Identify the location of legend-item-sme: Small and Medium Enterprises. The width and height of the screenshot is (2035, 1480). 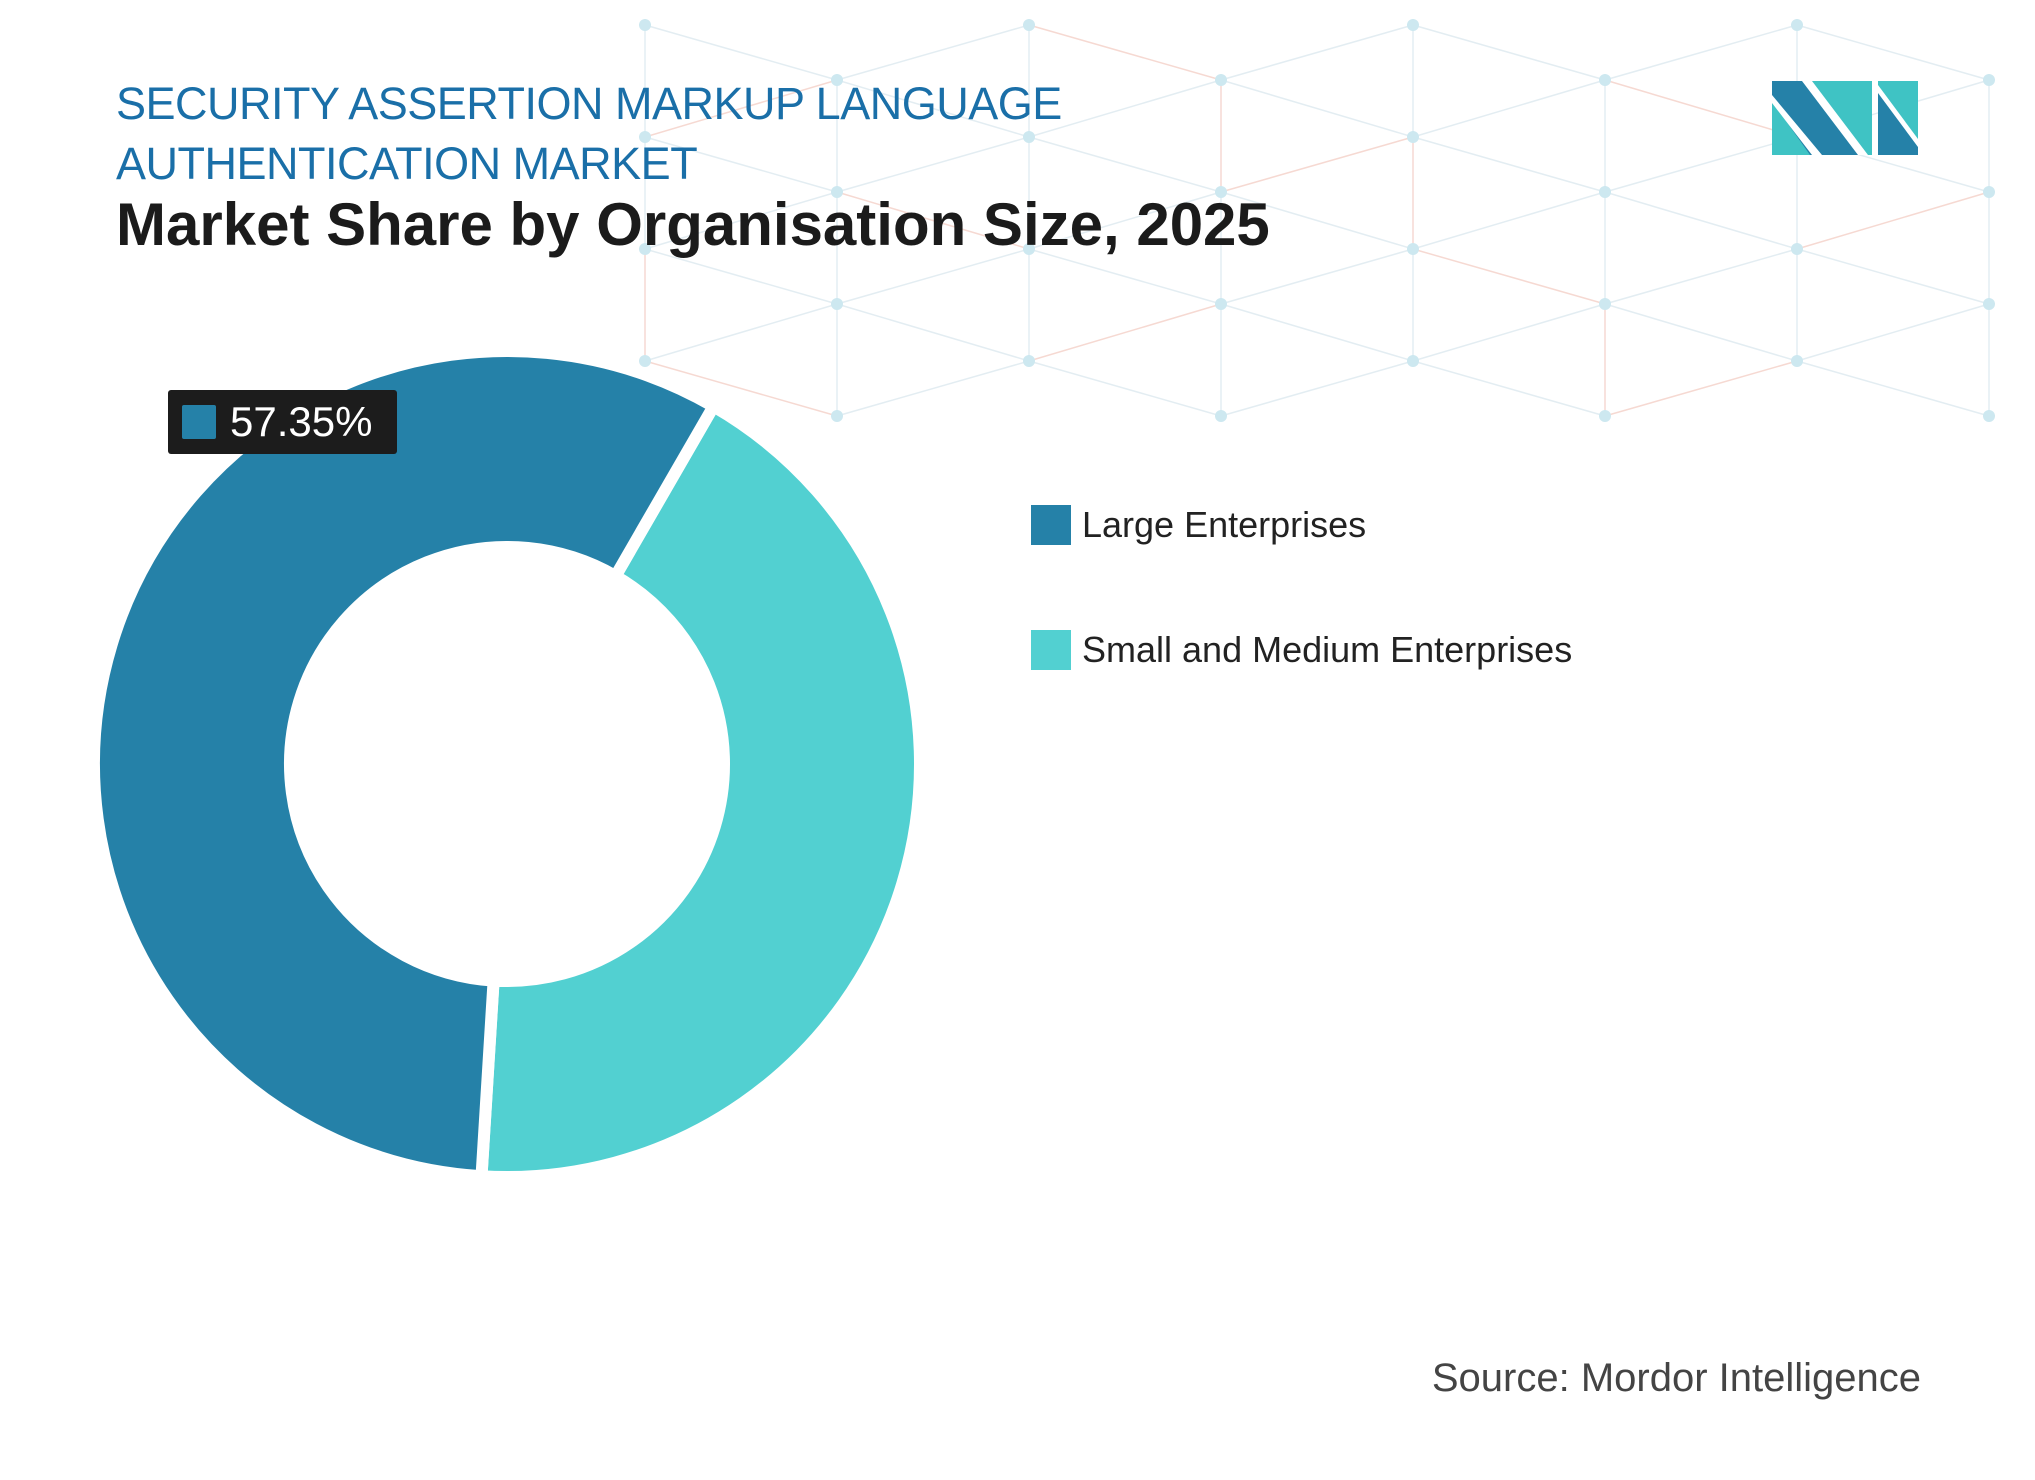
(1301, 650).